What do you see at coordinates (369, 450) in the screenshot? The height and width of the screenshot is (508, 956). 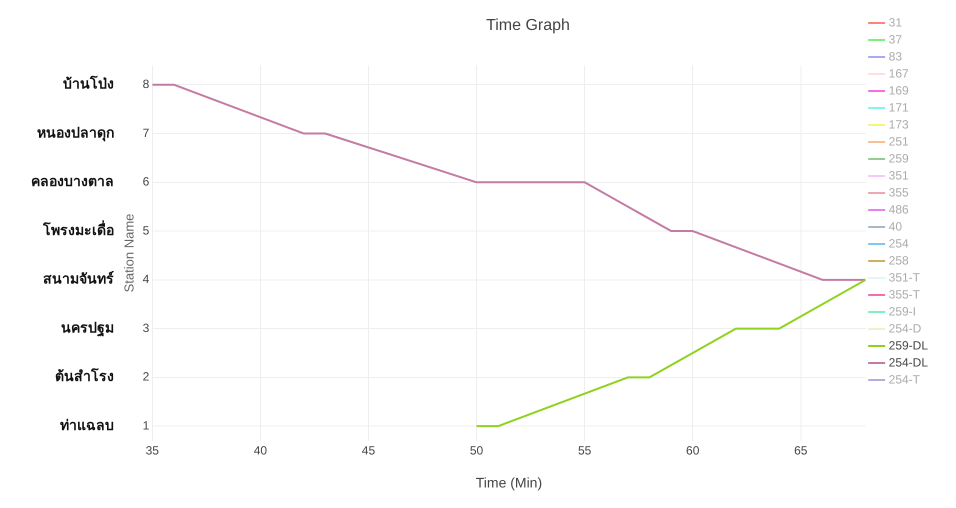 I see `x-tick-label: 45` at bounding box center [369, 450].